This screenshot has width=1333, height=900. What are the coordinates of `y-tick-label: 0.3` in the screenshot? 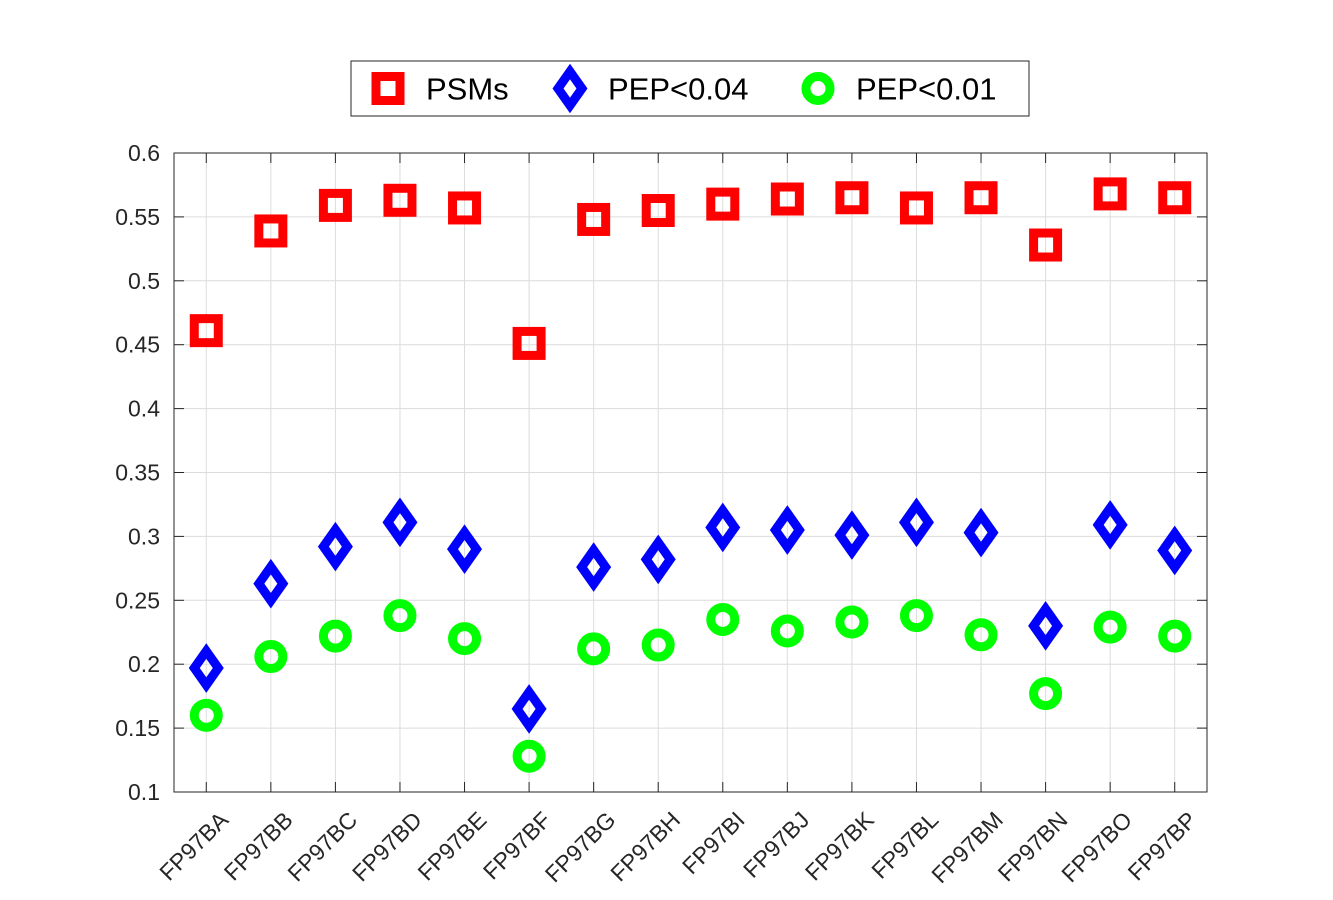 It's located at (144, 536).